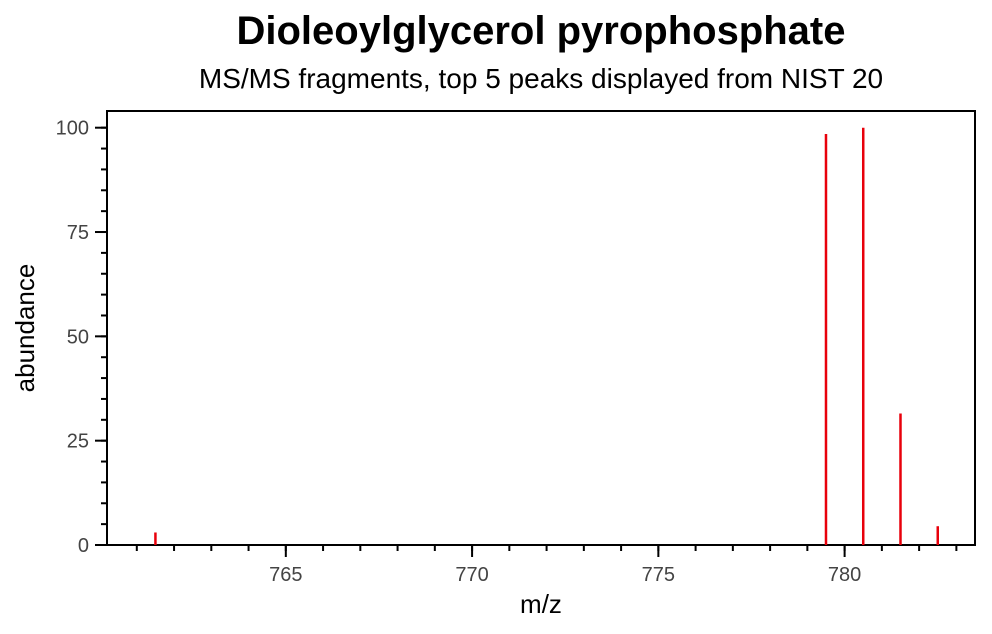 The height and width of the screenshot is (634, 992). What do you see at coordinates (78, 442) in the screenshot?
I see `y-tick-label: 25` at bounding box center [78, 442].